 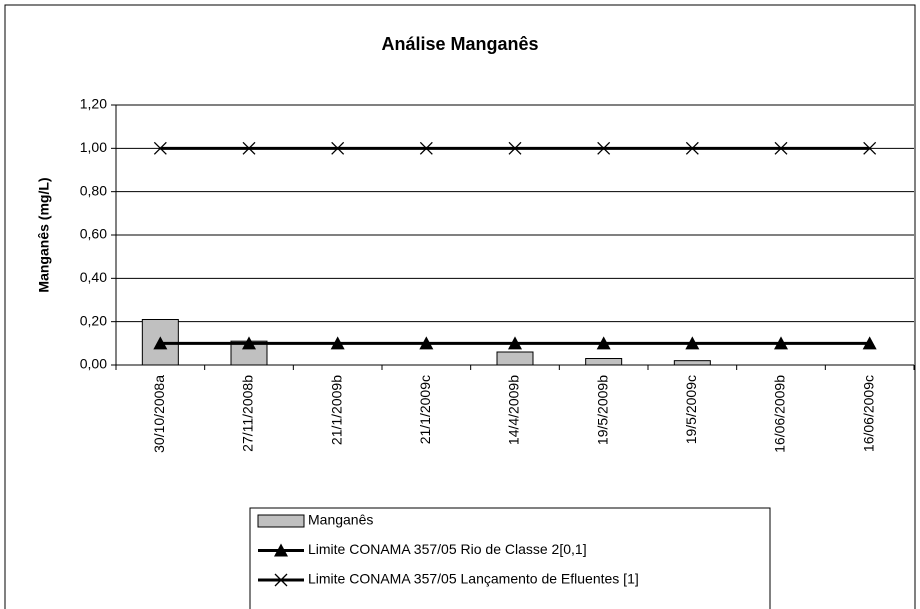 I want to click on y-tick-label: 0,60, so click(x=93, y=234).